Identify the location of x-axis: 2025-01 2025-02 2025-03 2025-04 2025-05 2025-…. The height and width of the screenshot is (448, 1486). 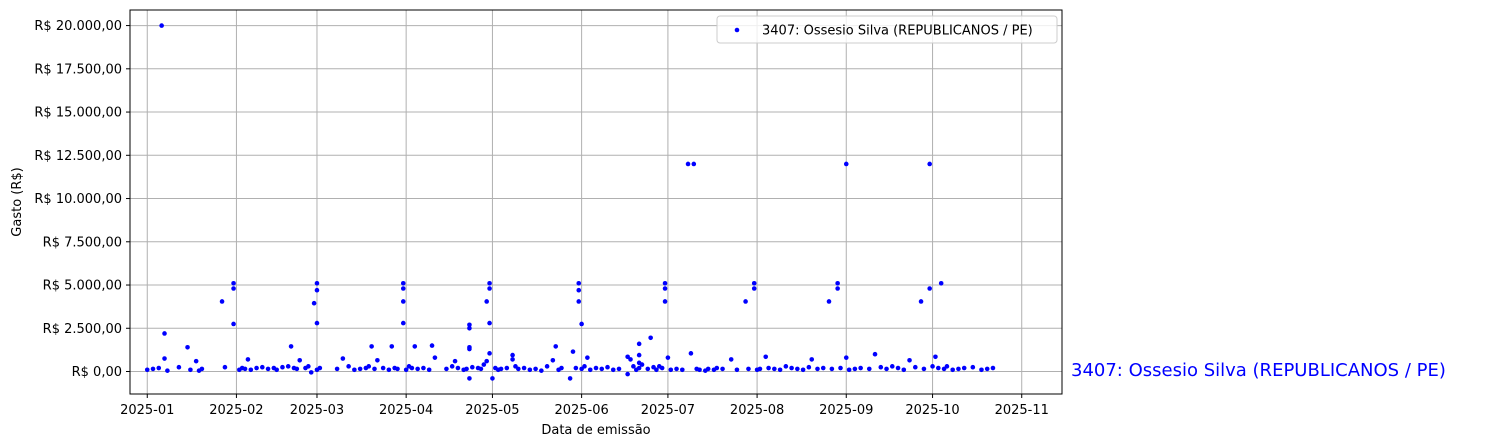
(584, 406).